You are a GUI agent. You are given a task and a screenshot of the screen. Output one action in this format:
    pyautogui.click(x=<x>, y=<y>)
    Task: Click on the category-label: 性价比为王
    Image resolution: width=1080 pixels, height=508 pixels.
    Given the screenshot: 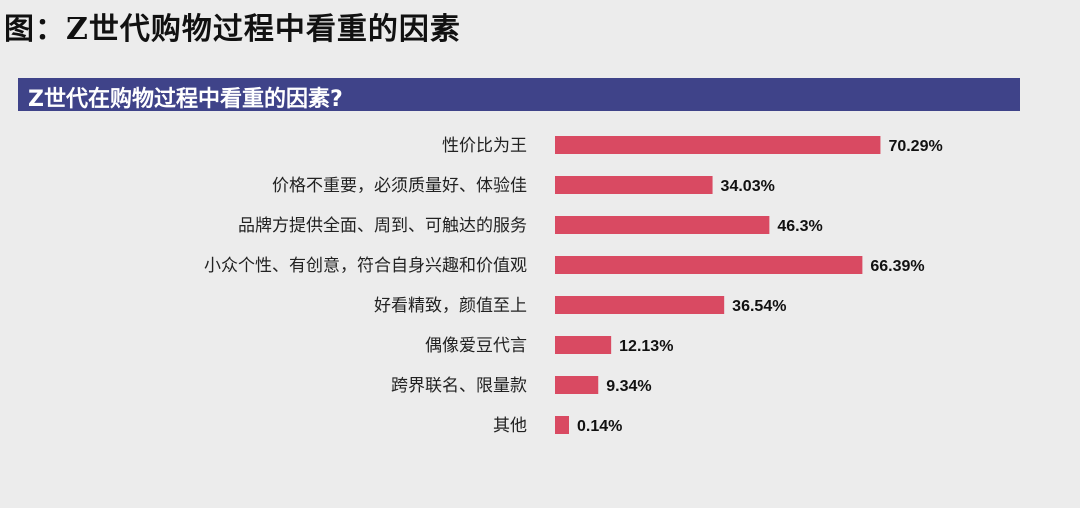 What is the action you would take?
    pyautogui.click(x=484, y=146)
    